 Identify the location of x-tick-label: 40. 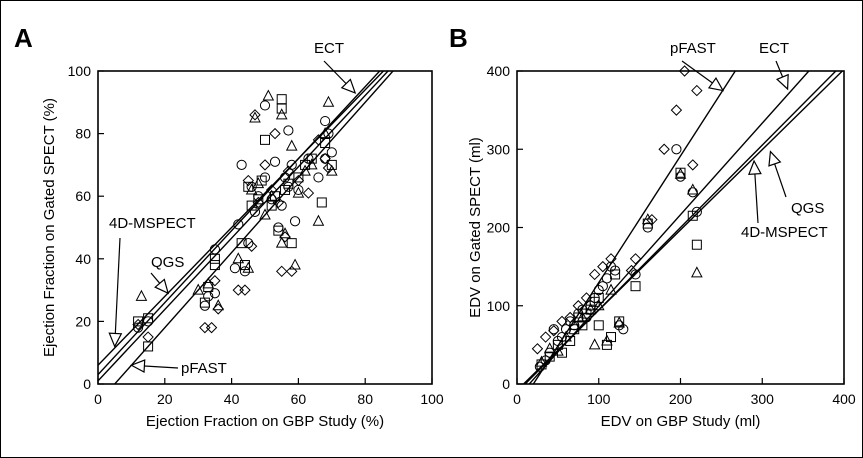
(232, 399).